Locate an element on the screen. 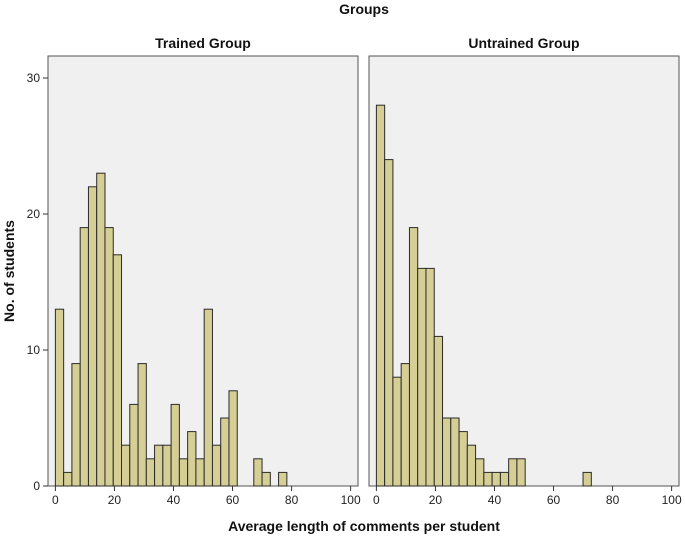 The height and width of the screenshot is (543, 685). y-tick-label: 30 is located at coordinates (34, 78).